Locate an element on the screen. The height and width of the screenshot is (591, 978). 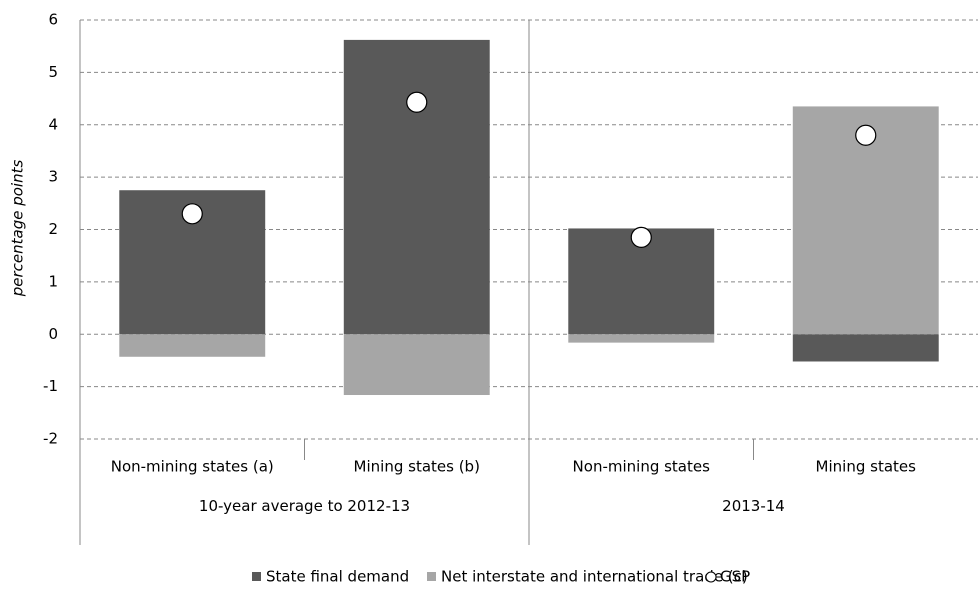
x-tick-label: Mining states (b) is located at coordinates (417, 467).